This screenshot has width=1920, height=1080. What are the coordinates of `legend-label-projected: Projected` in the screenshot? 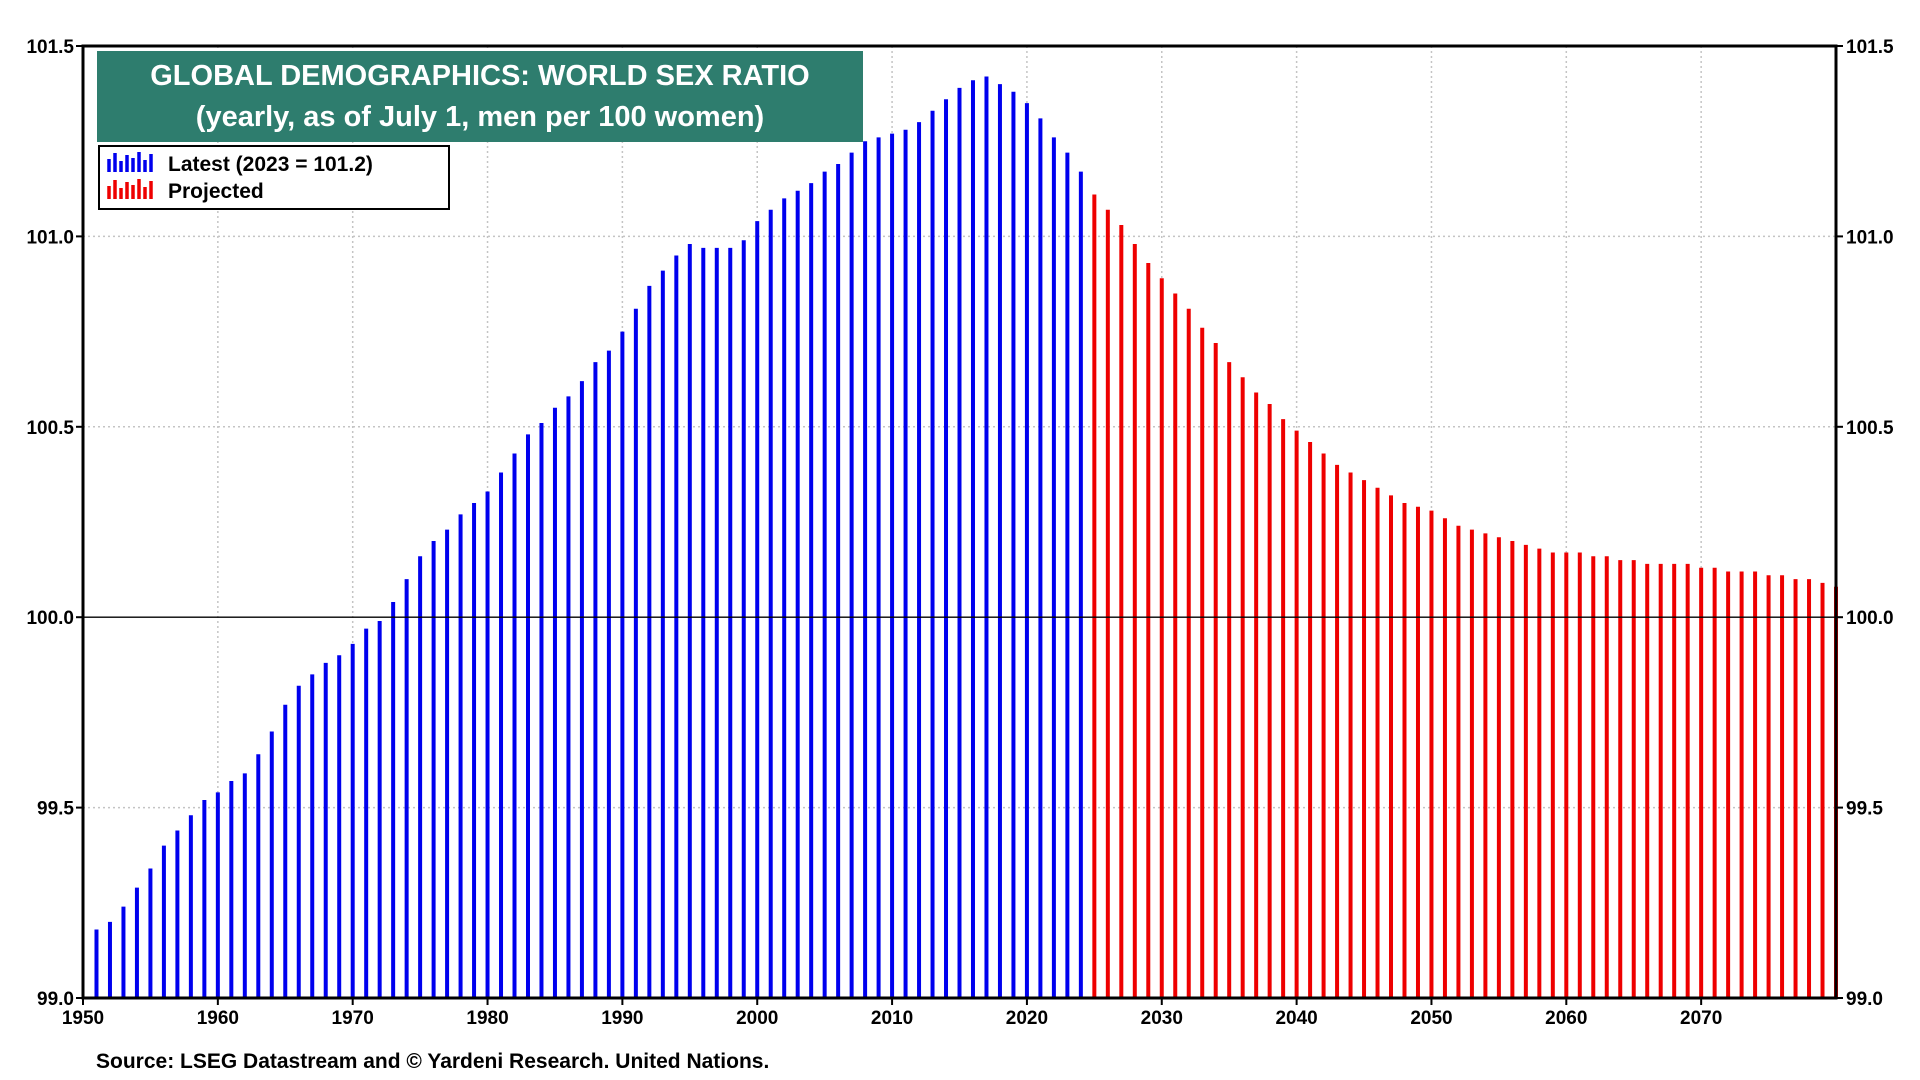 It's located at (216, 191).